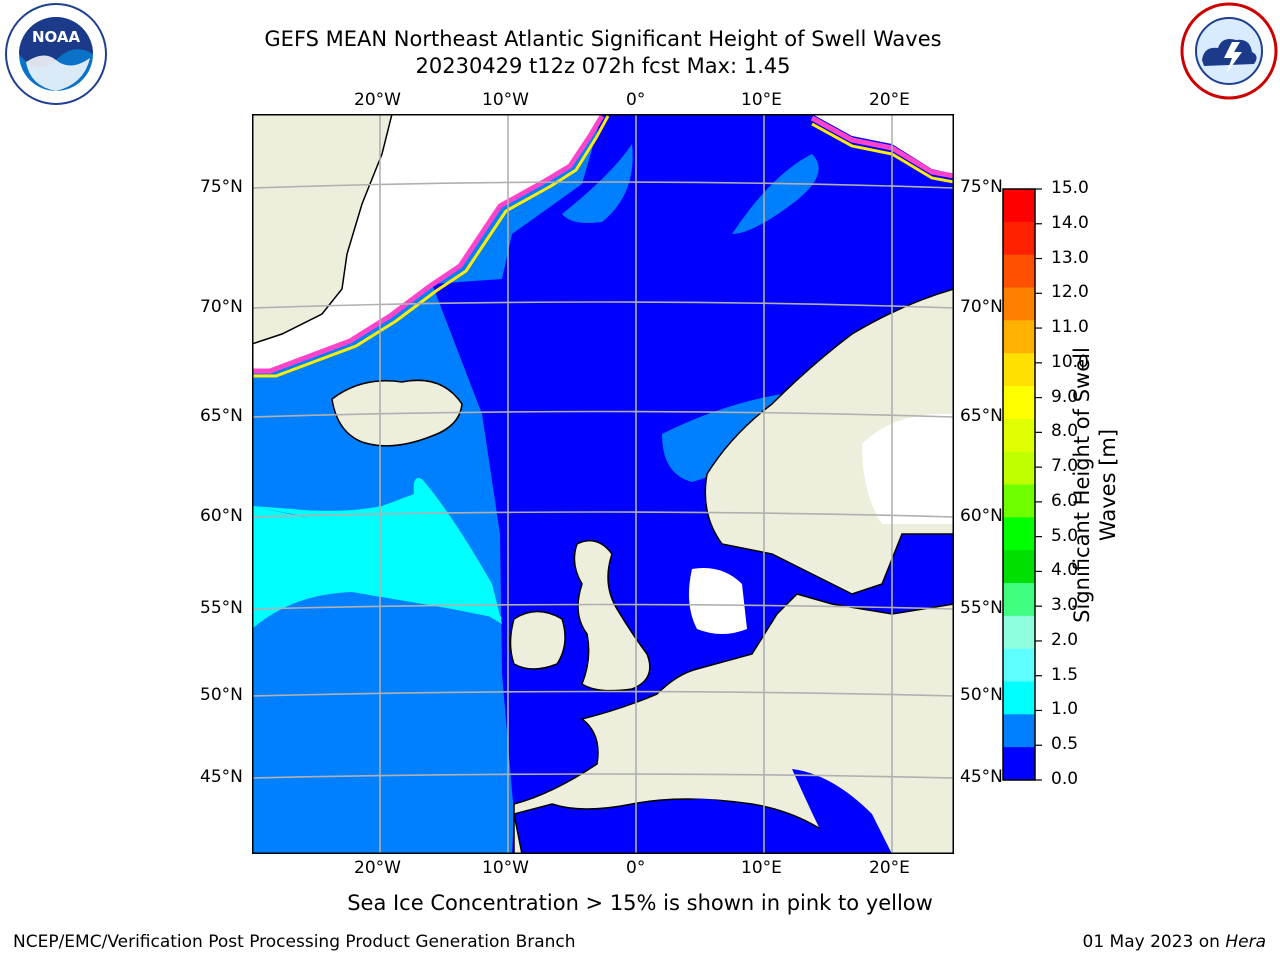 The width and height of the screenshot is (1280, 960). I want to click on land-great-britain, so click(612, 615).